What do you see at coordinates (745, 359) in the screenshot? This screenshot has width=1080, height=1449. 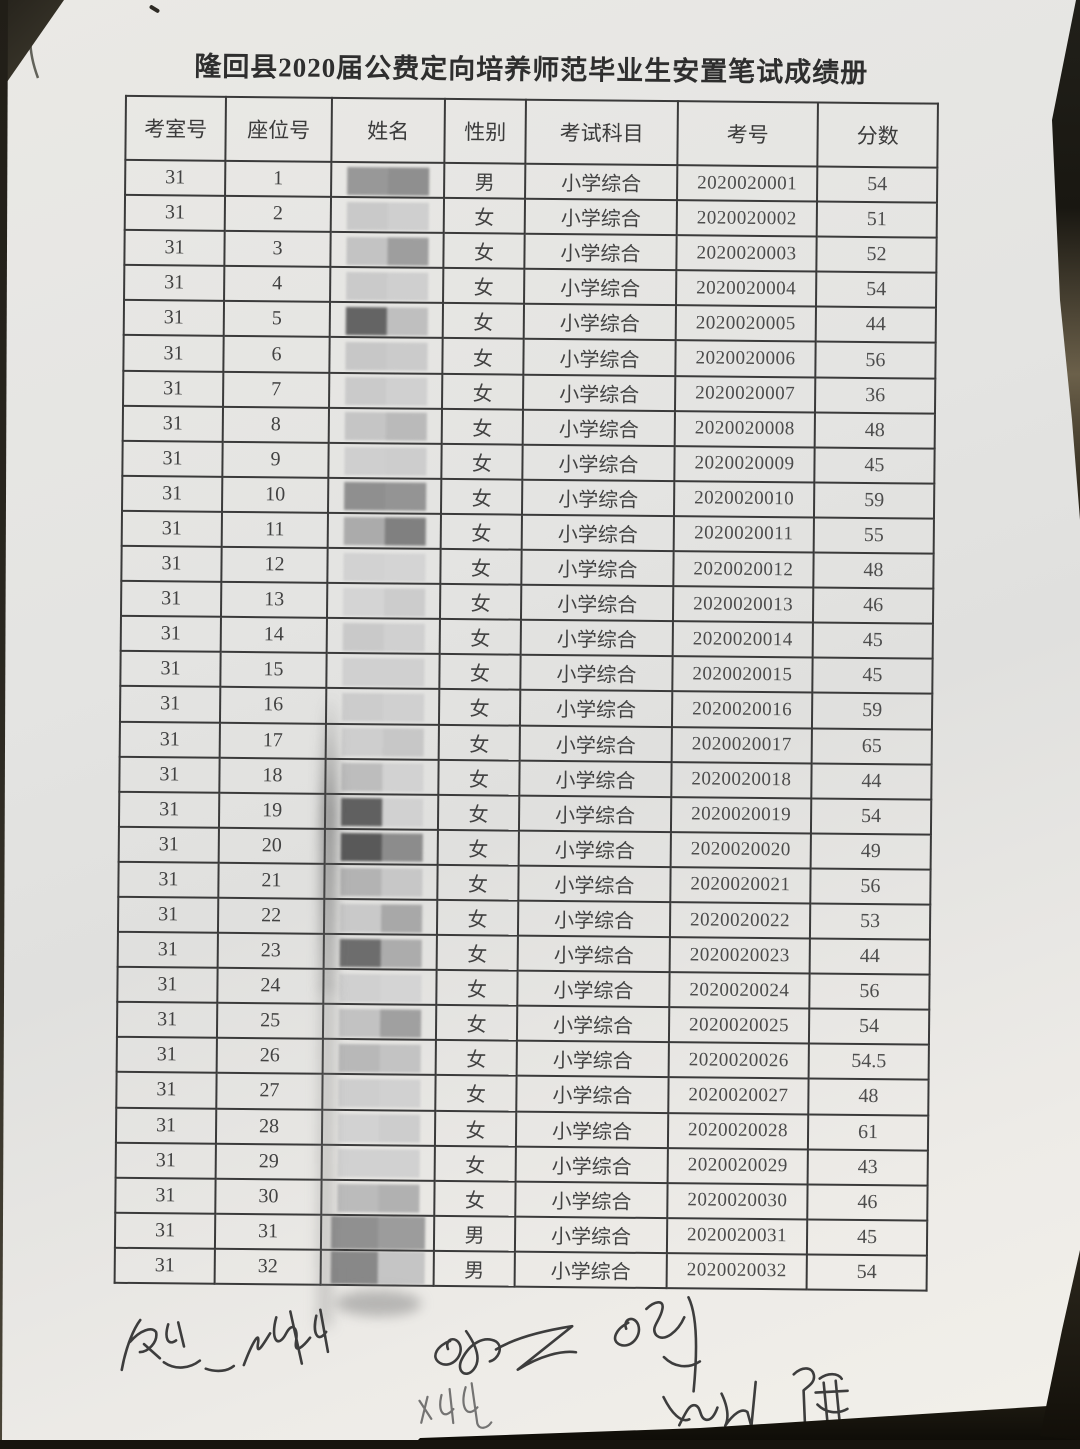 I see `cell-exam-no: 2020020006` at bounding box center [745, 359].